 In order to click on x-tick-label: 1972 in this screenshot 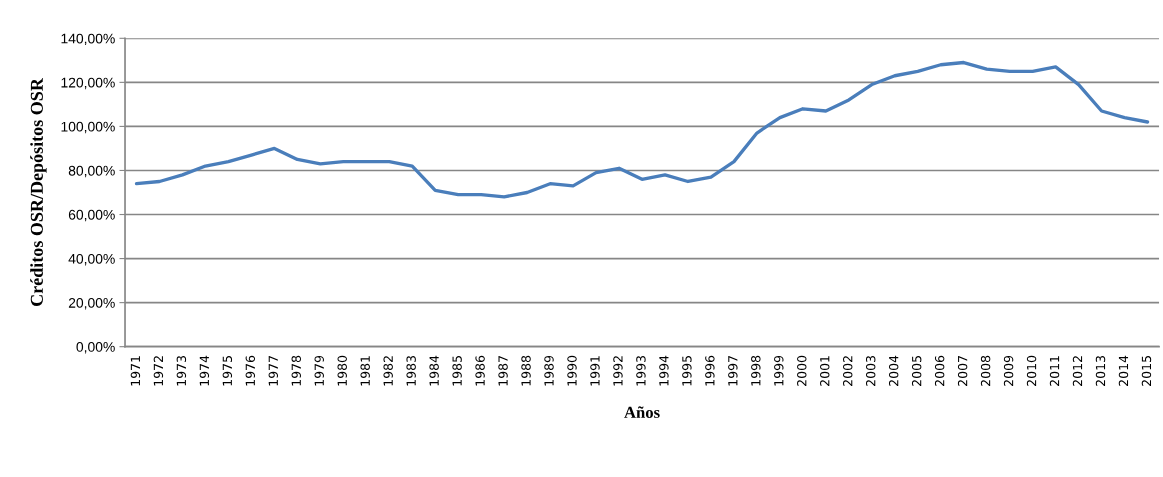, I will do `click(158, 371)`.